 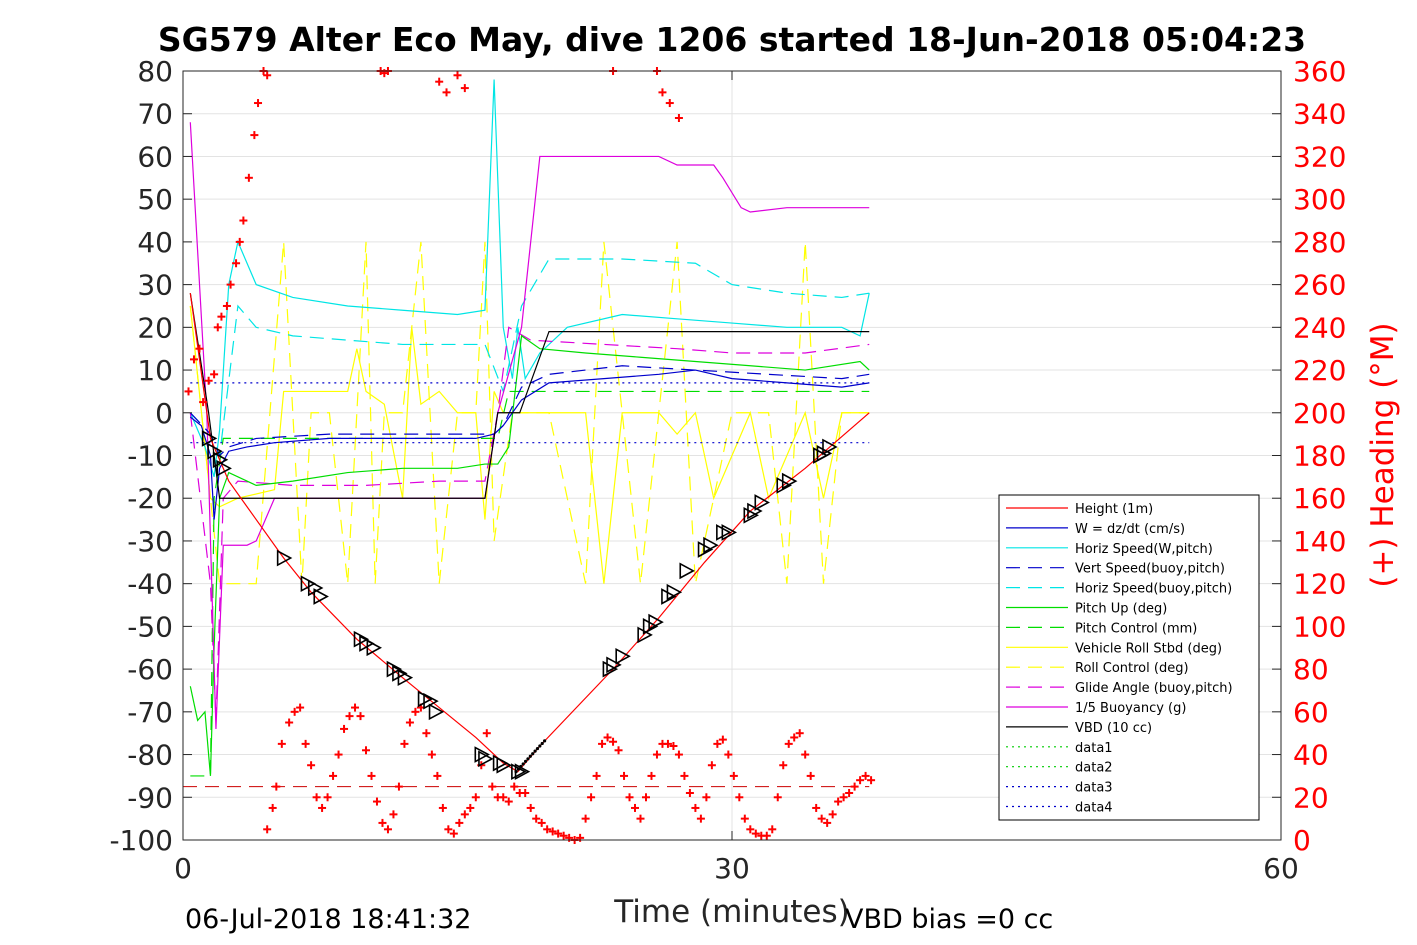 What do you see at coordinates (1148, 648) in the screenshot?
I see `legend-label-7: Vehicle Roll Stbd (deg)` at bounding box center [1148, 648].